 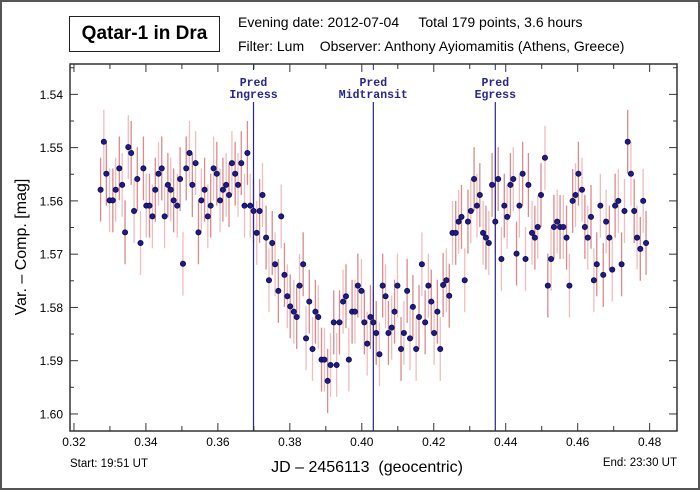 I want to click on y-tick-label: 1.54, so click(x=52, y=95).